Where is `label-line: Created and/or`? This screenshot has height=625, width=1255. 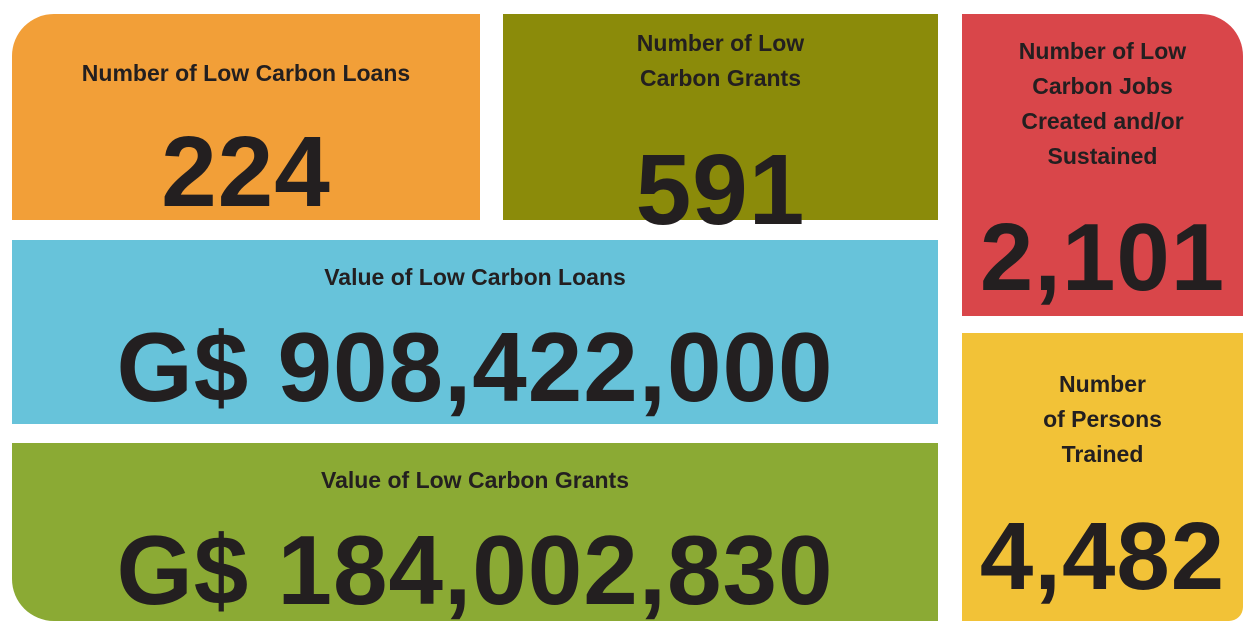 label-line: Created and/or is located at coordinates (1102, 121).